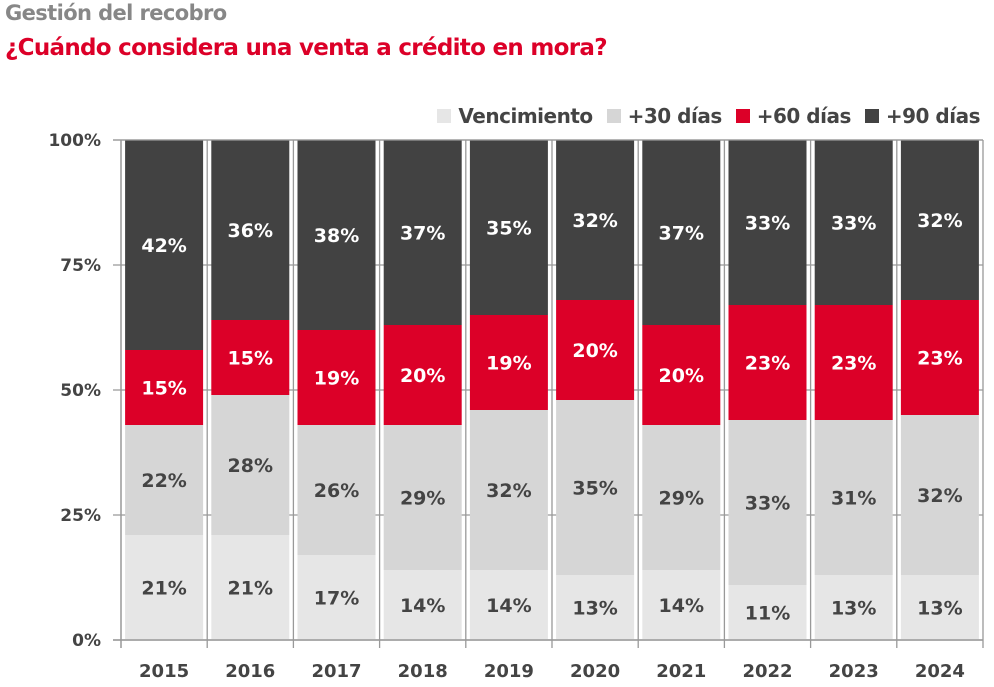 The image size is (994, 687). I want to click on bar-segment-60-d-as-2020, so click(595, 350).